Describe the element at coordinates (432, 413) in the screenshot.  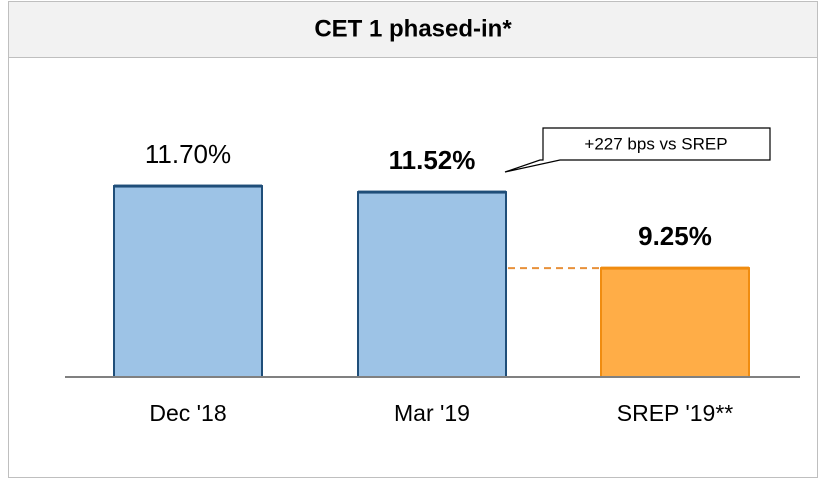
I see `x-tick-label: Mar '19` at that location.